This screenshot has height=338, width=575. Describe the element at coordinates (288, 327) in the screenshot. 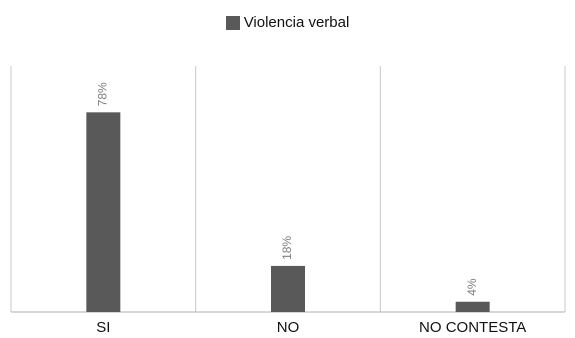

I see `category-label: NO` at that location.